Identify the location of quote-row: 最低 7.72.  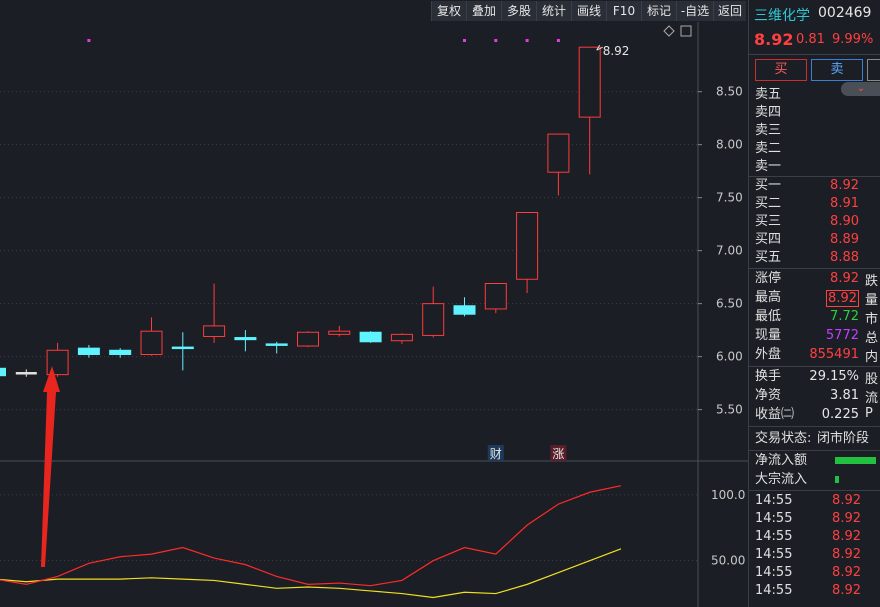
(807, 317).